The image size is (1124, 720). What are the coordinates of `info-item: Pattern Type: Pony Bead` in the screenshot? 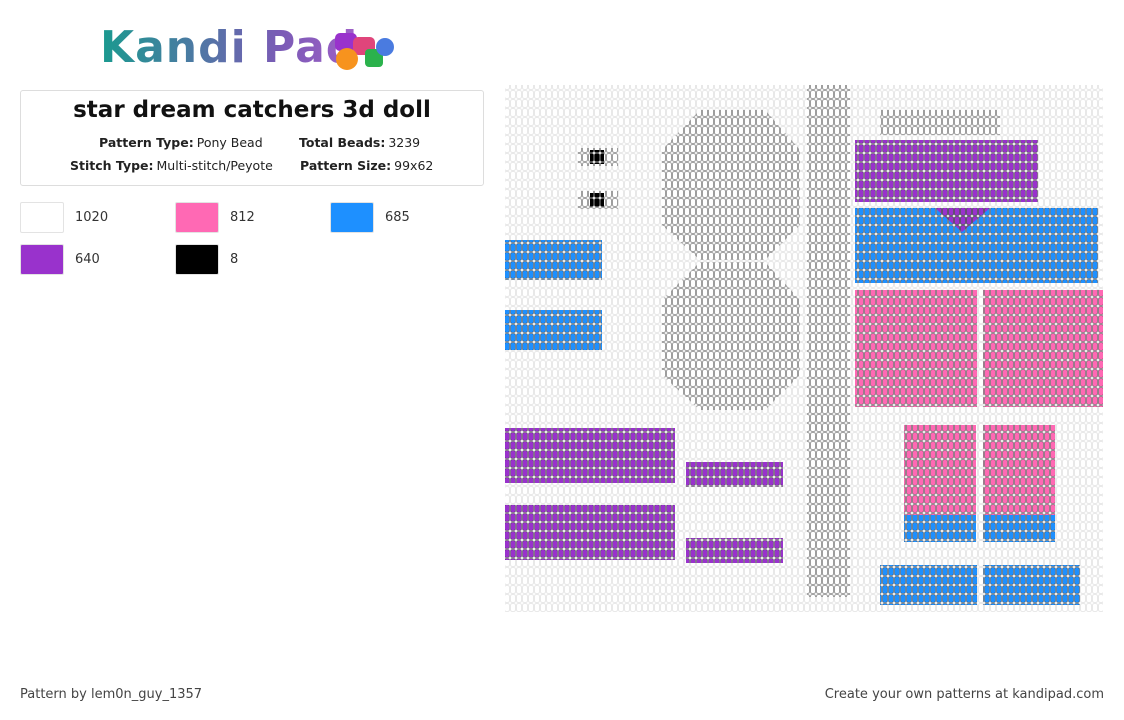 It's located at (181, 142).